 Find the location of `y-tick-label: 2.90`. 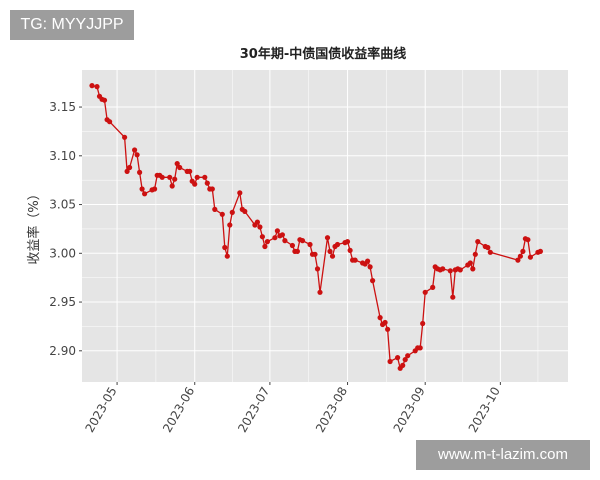

y-tick-label: 2.90 is located at coordinates (62, 351).